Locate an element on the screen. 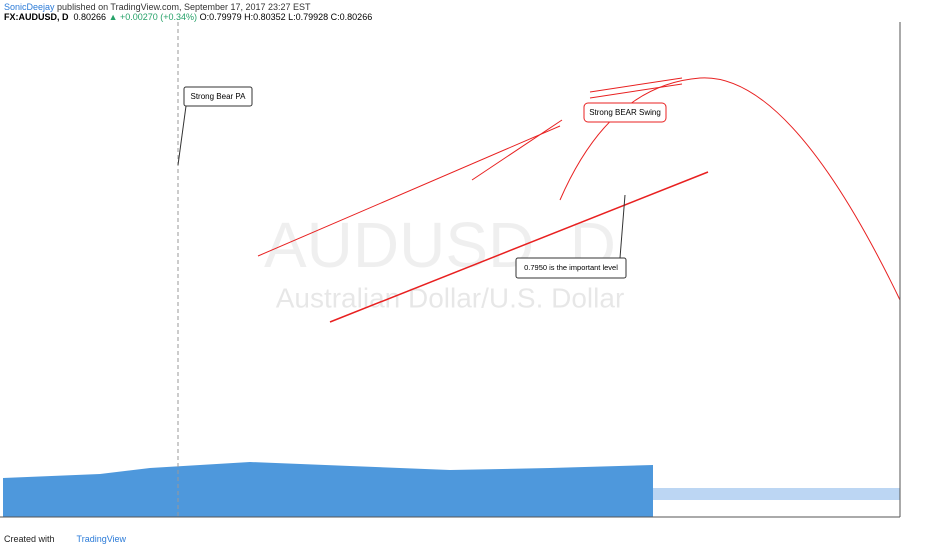 The image size is (932, 550). author: SonicDeejay is located at coordinates (29, 7).